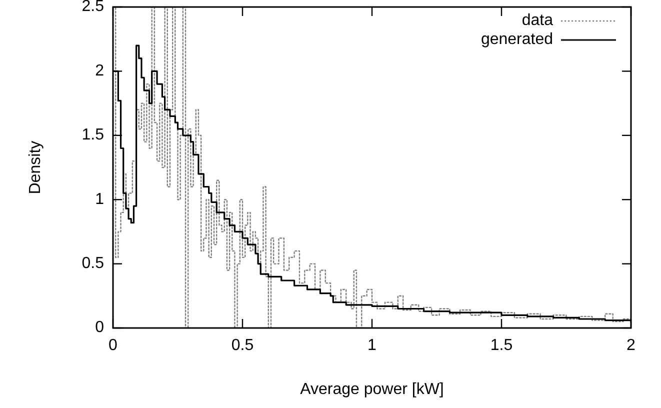 This screenshot has width=661, height=408. Describe the element at coordinates (242, 345) in the screenshot. I see `x-tick-label: 0.5` at that location.